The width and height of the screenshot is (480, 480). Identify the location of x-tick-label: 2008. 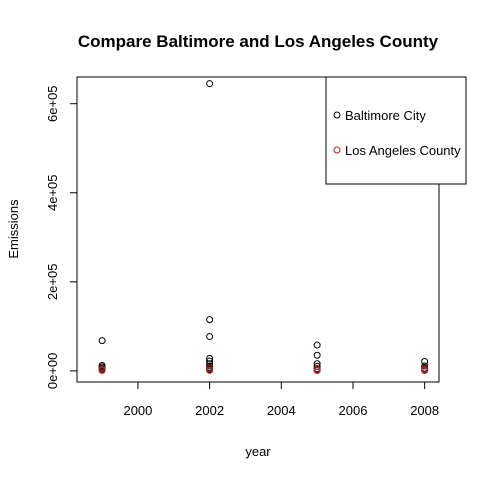
(424, 410).